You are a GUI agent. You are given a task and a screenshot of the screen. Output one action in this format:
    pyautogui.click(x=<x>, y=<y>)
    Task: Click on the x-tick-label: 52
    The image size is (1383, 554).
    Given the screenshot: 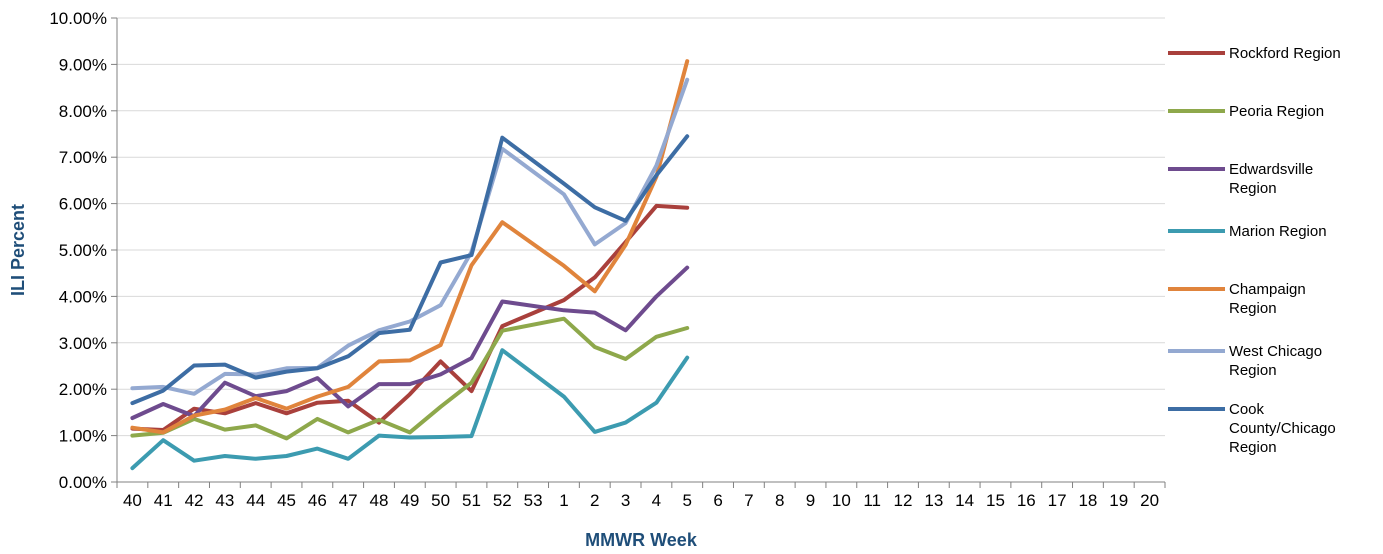 What is the action you would take?
    pyautogui.click(x=502, y=500)
    